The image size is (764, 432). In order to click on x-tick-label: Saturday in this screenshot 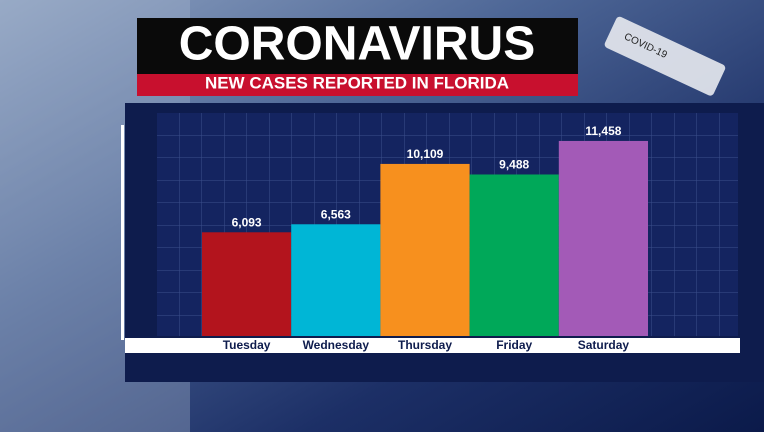, I will do `click(604, 345)`.